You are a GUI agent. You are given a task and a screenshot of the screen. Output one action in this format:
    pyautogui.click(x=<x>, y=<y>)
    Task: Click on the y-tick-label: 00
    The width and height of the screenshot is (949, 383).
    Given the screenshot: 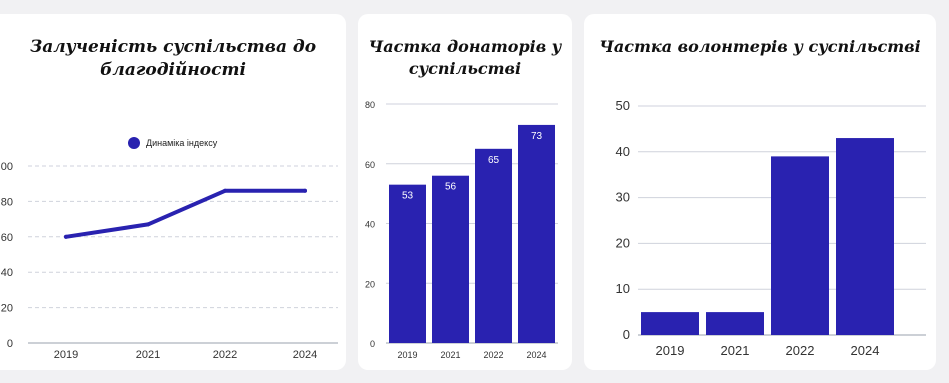 What is the action you would take?
    pyautogui.click(x=7, y=167)
    